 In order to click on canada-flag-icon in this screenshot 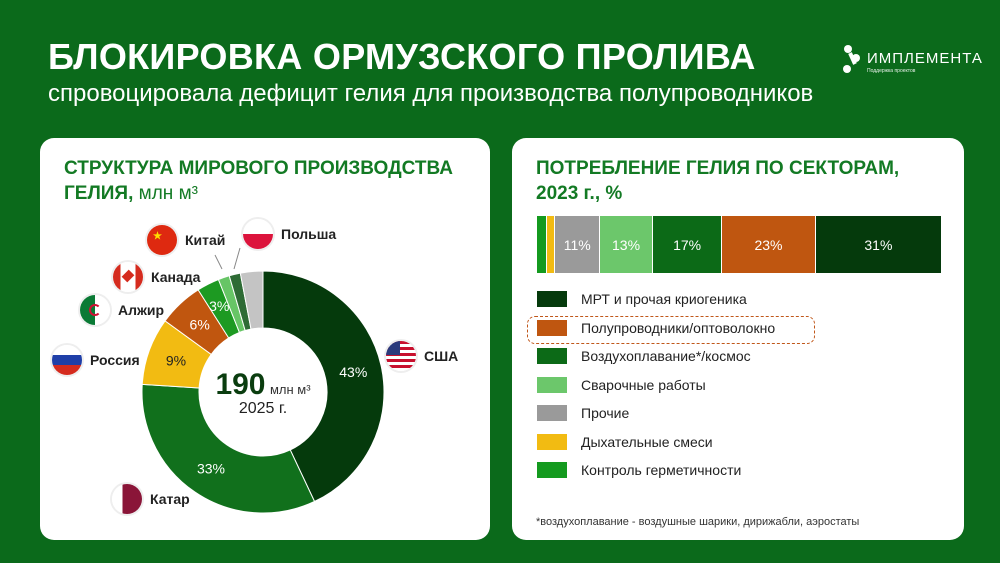, I will do `click(128, 277)`.